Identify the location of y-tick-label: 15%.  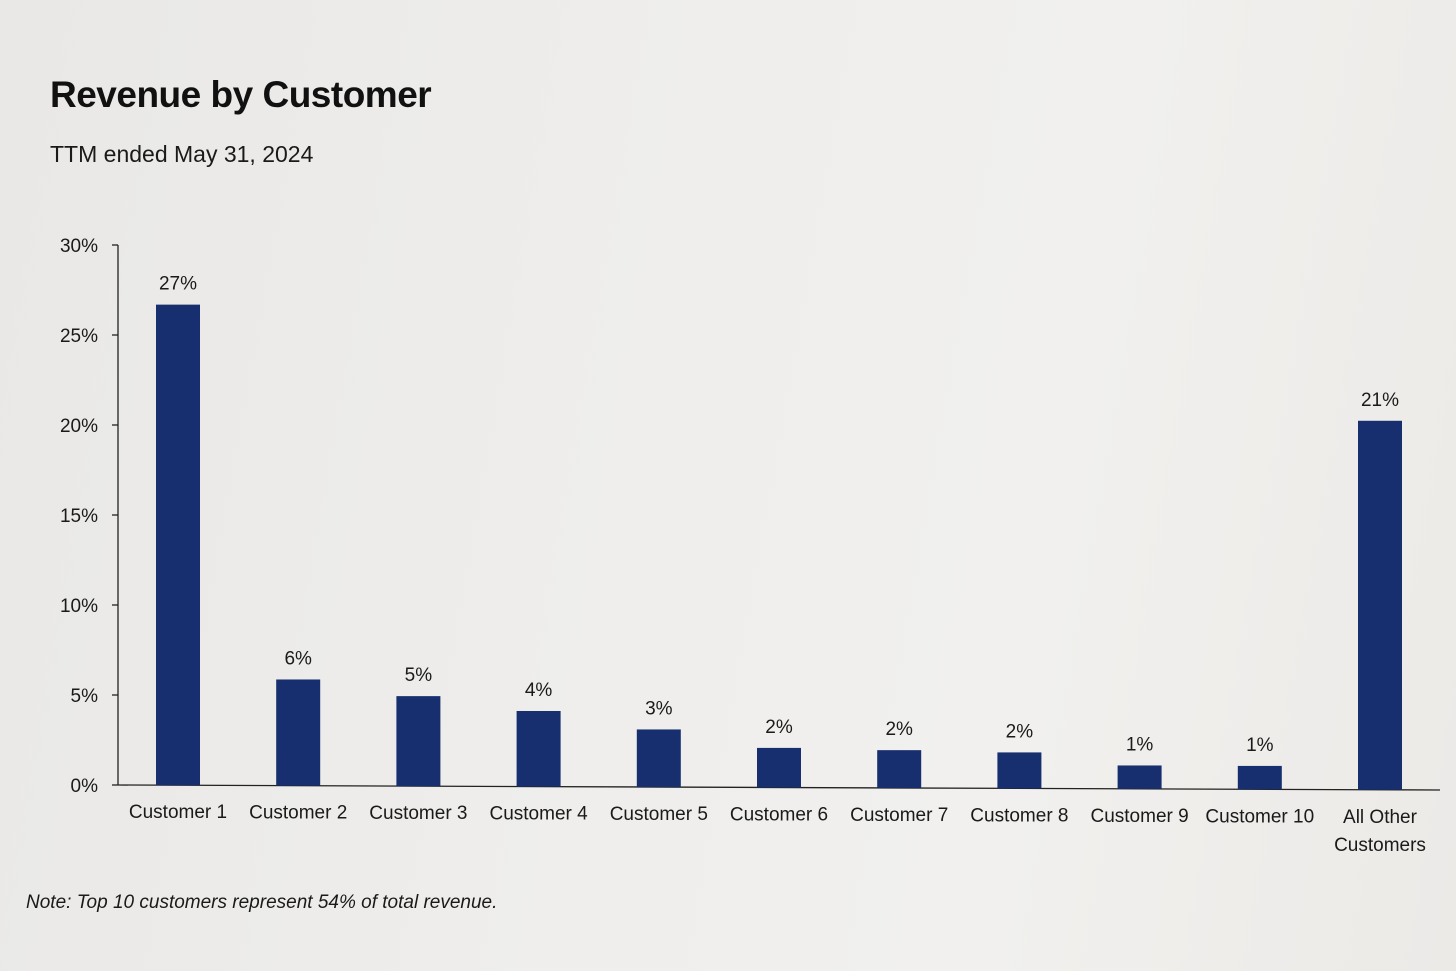
(79, 516).